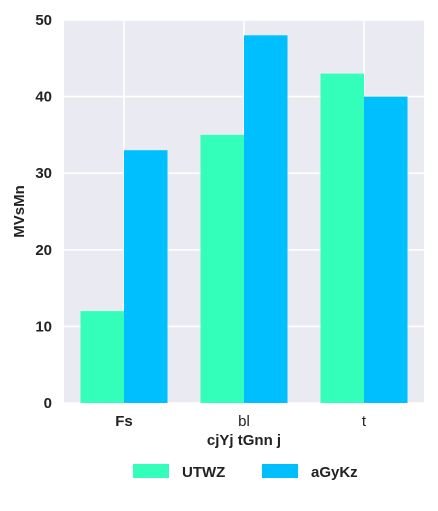 The image size is (438, 511). What do you see at coordinates (146, 276) in the screenshot?
I see `bar-aGyKz-Fs` at bounding box center [146, 276].